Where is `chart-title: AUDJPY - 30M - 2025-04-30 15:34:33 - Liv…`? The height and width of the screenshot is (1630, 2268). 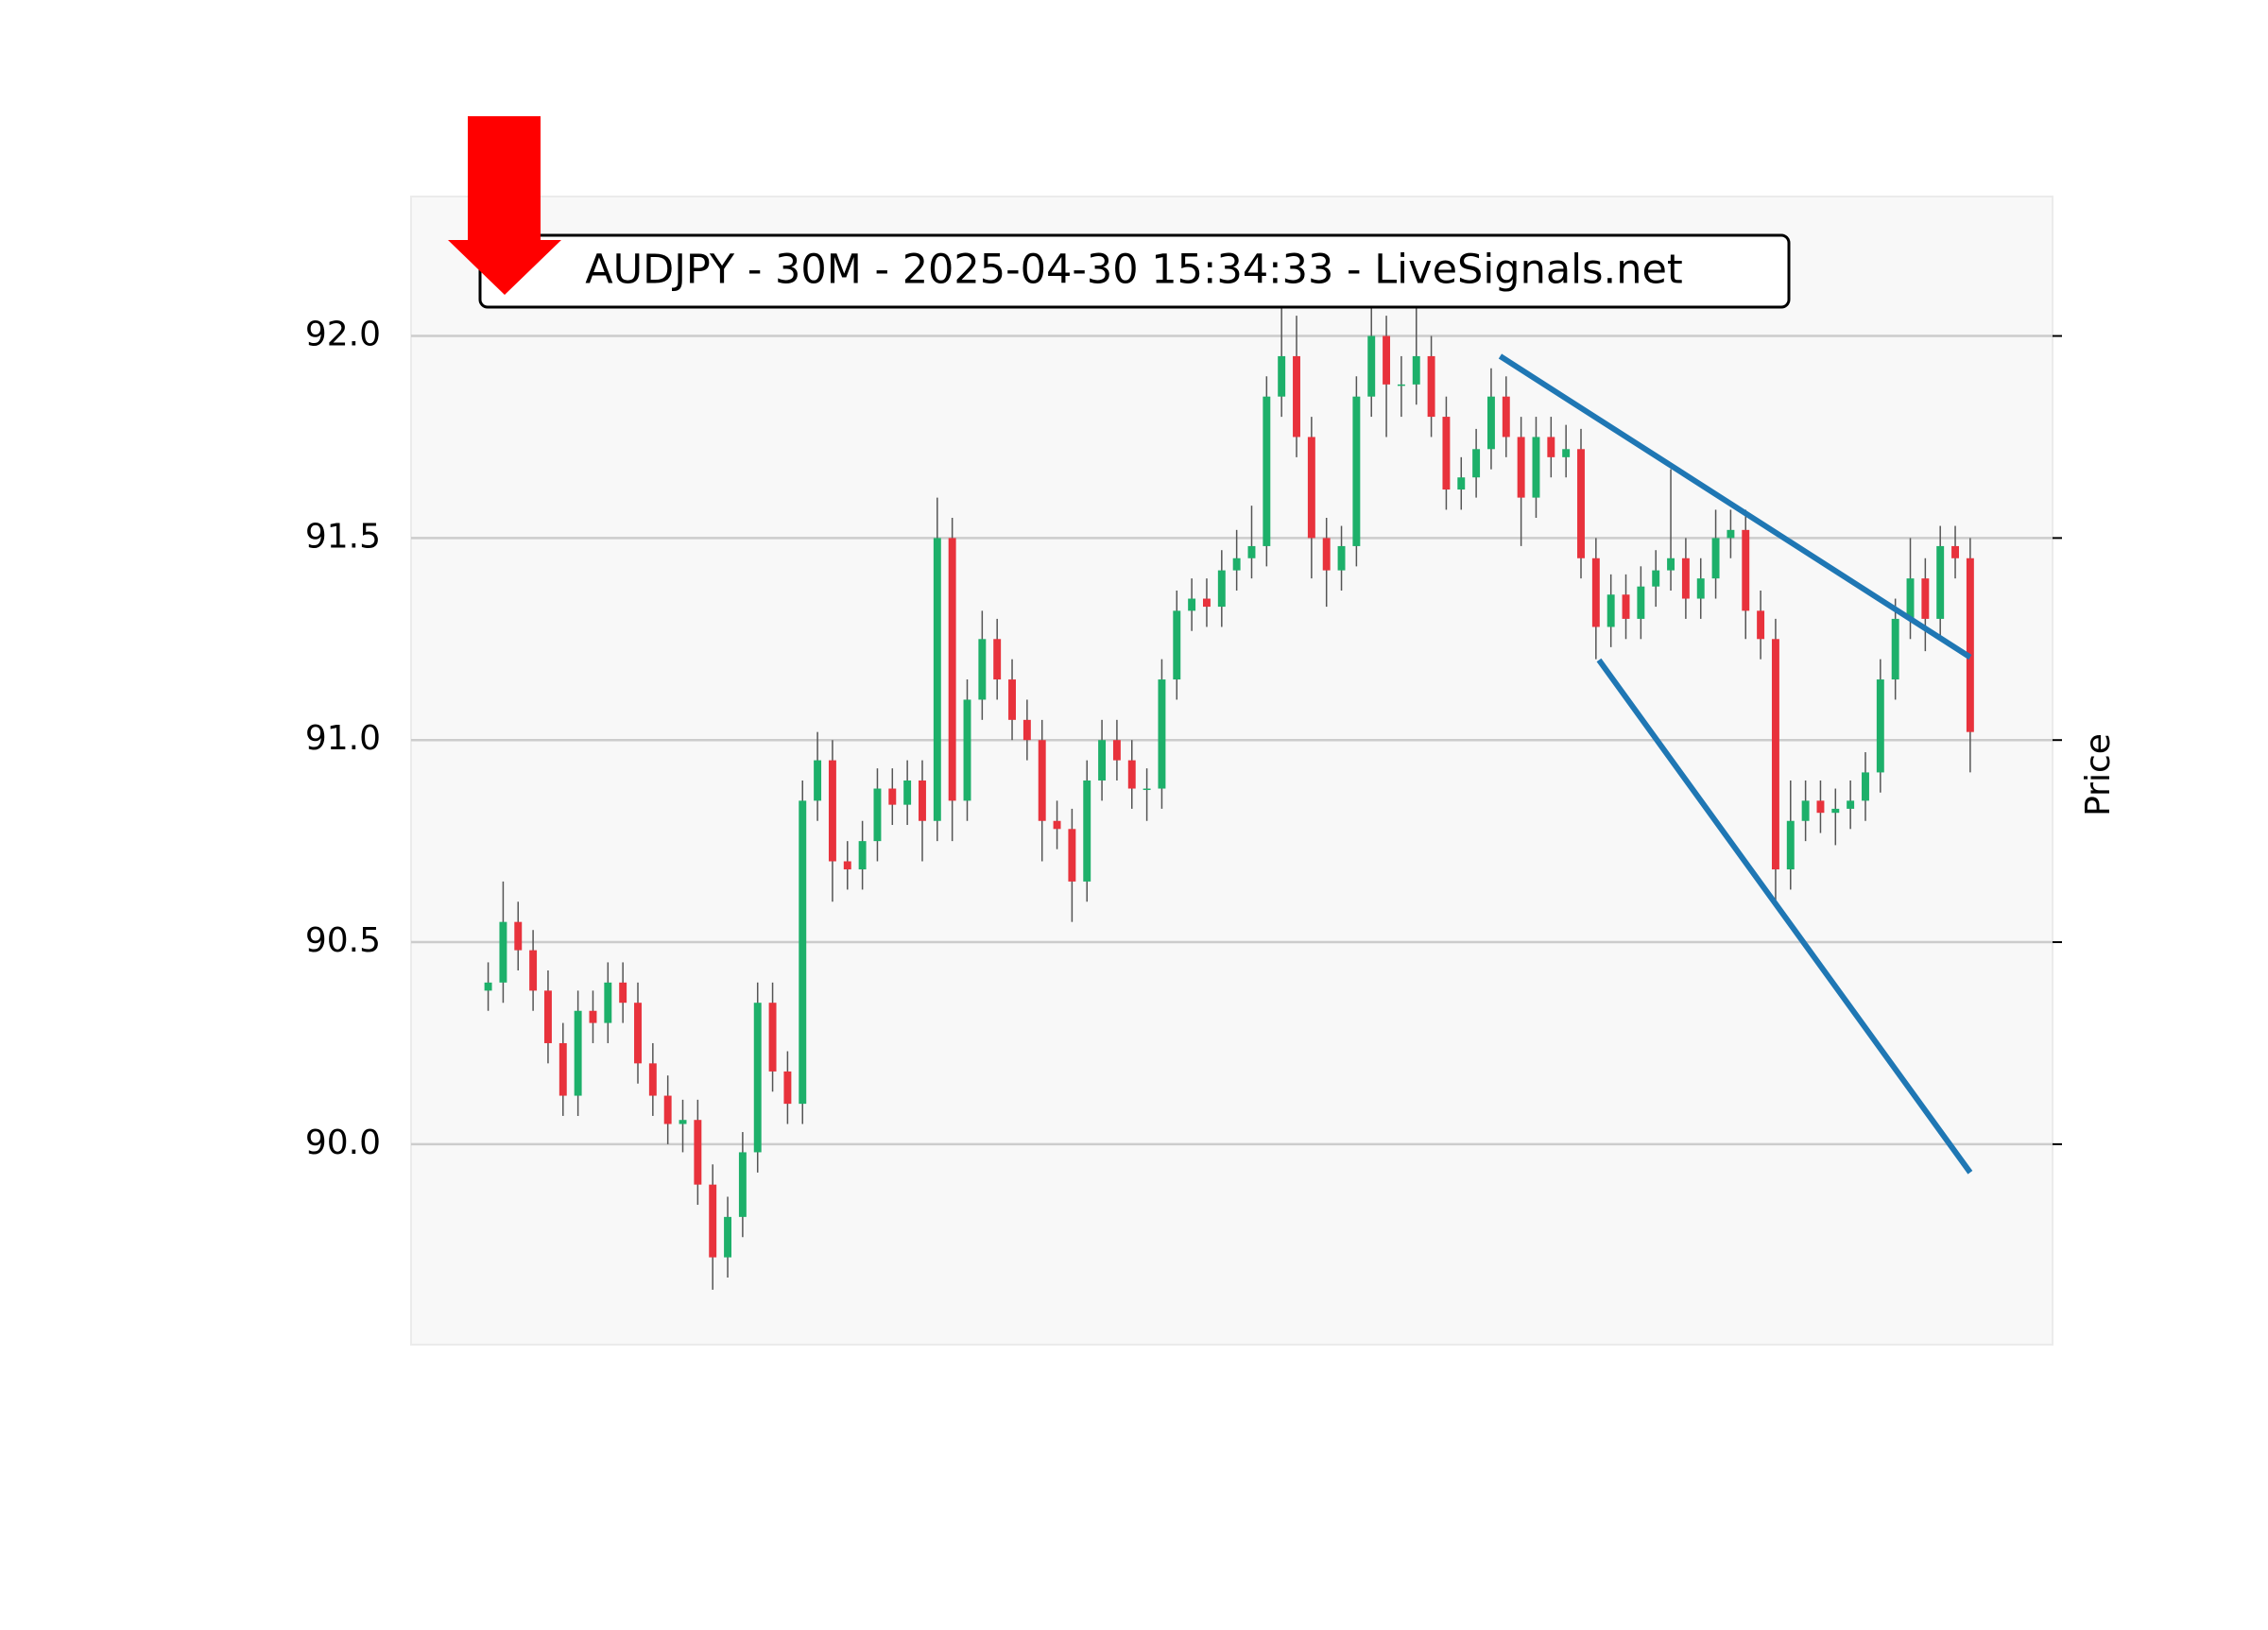 chart-title: AUDJPY - 30M - 2025-04-30 15:34:33 - Liv… is located at coordinates (1134, 271).